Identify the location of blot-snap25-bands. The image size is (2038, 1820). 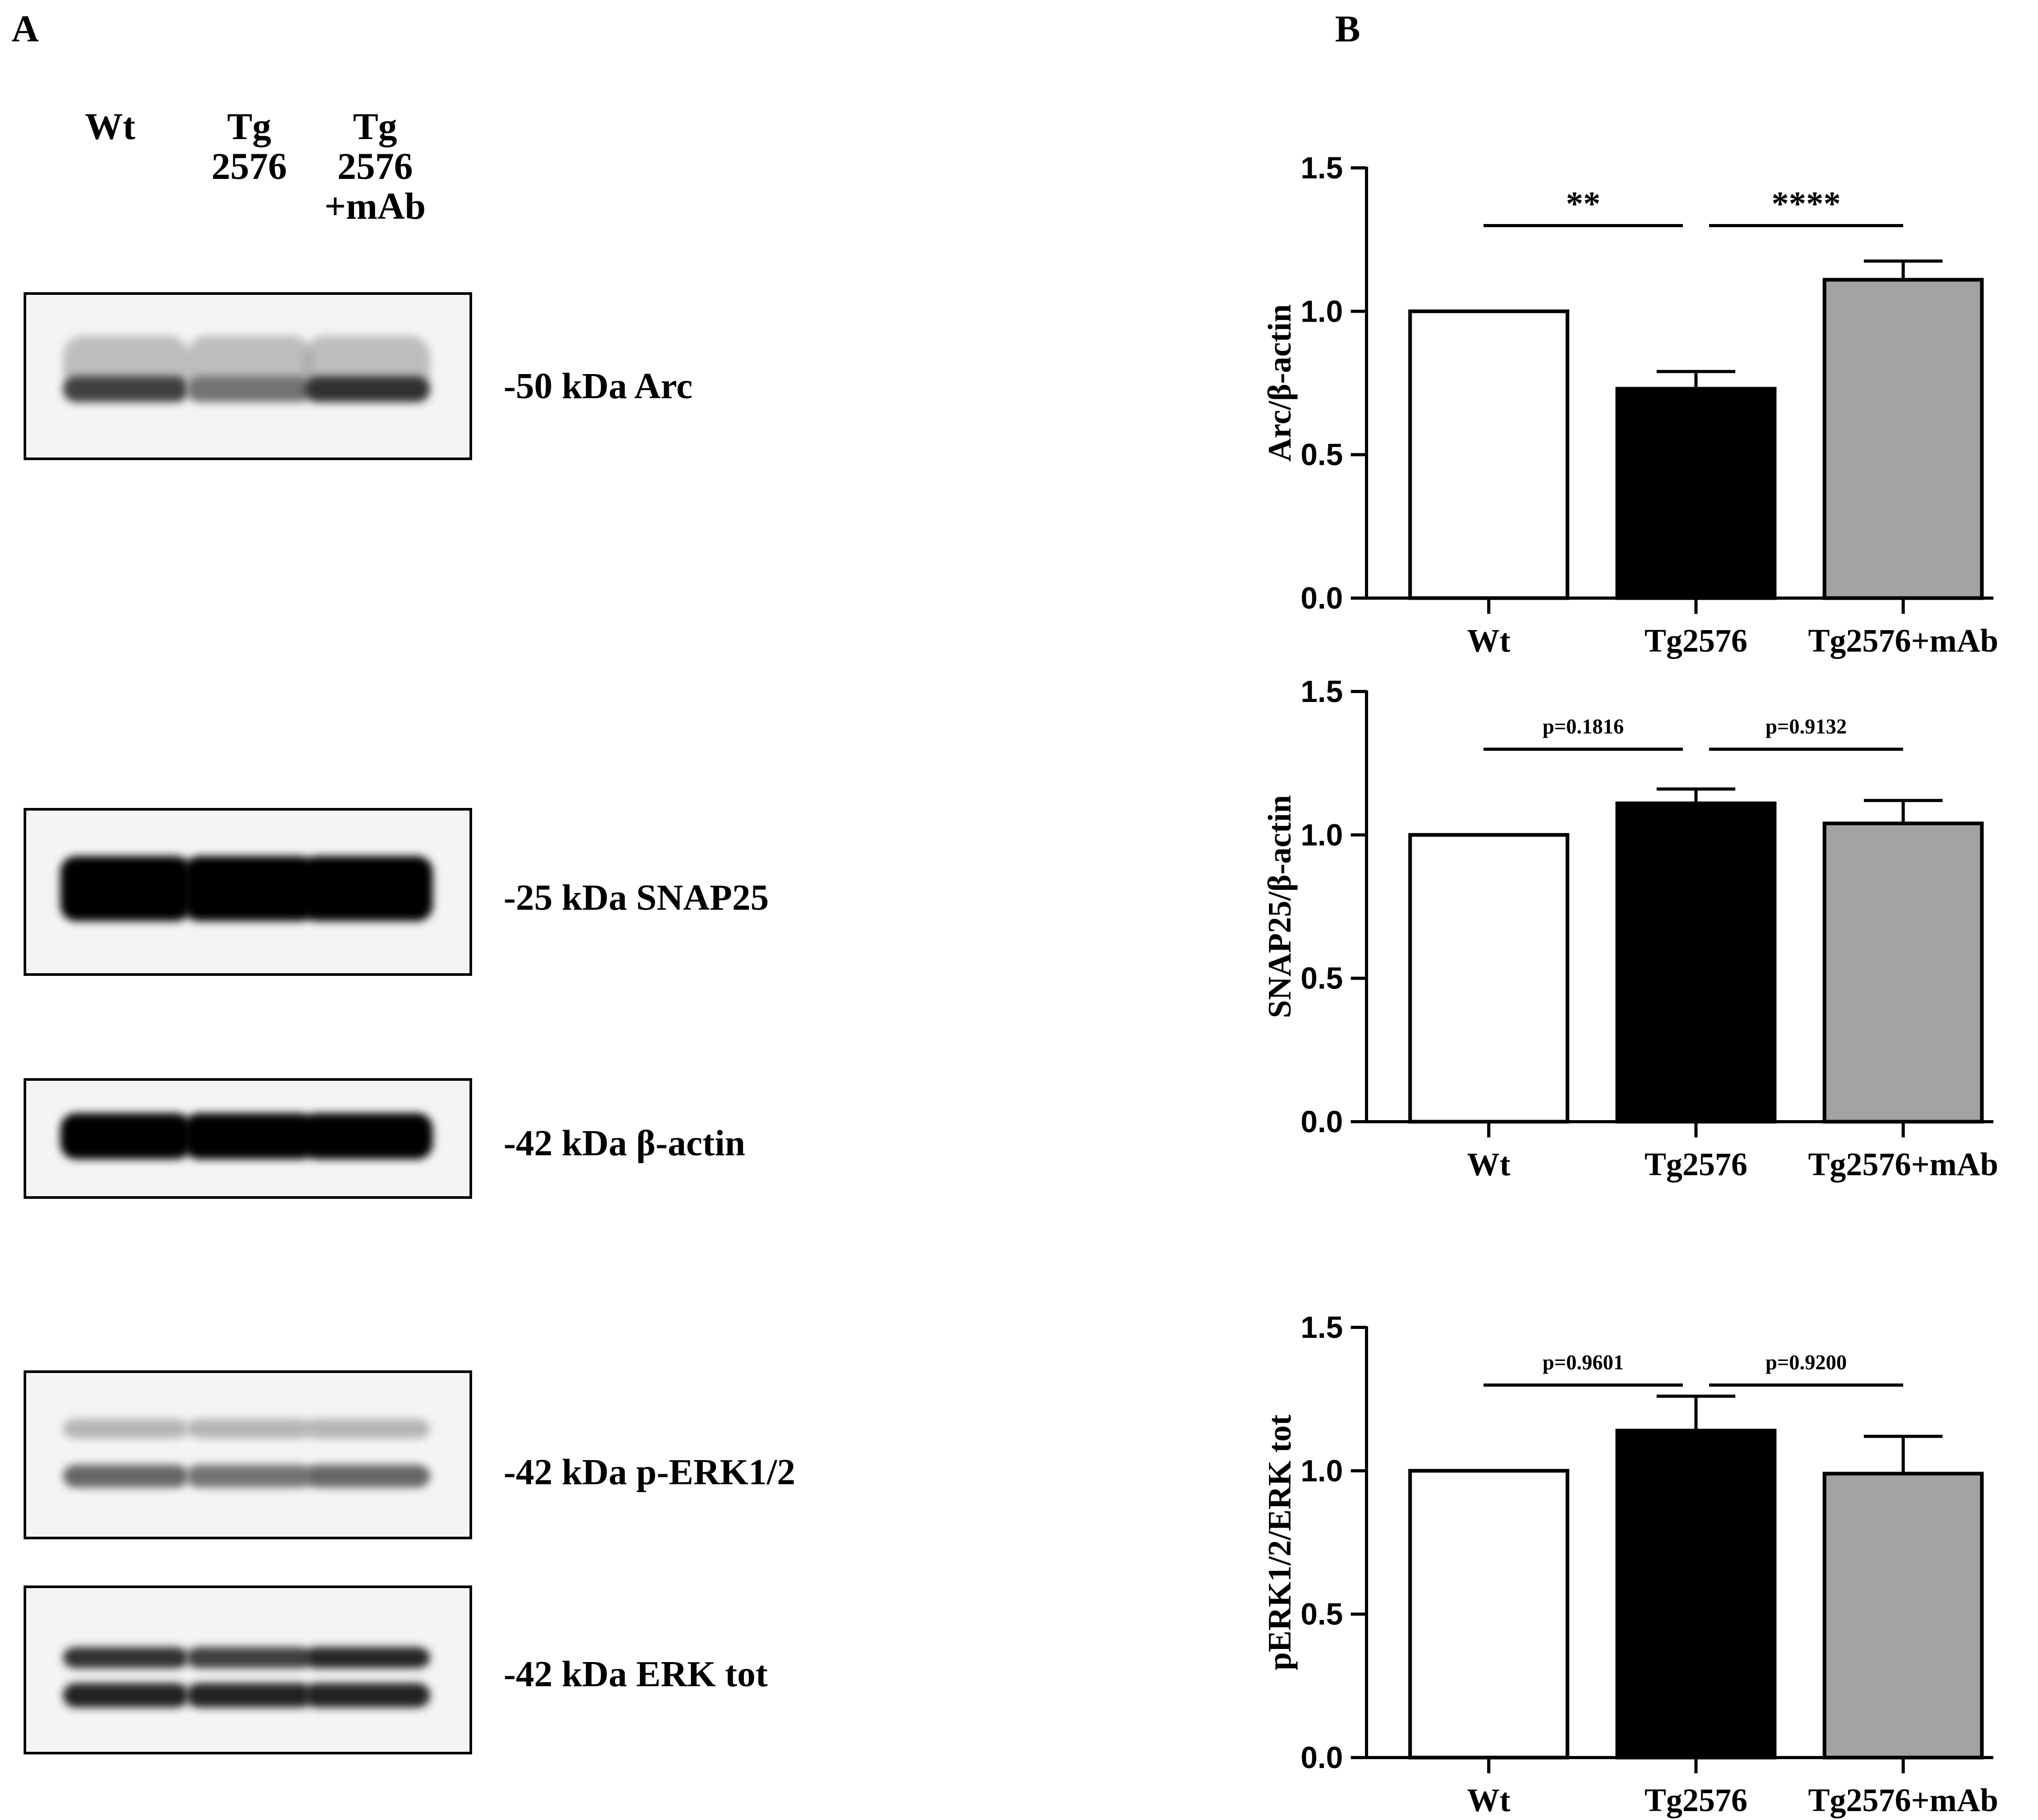
(246, 888).